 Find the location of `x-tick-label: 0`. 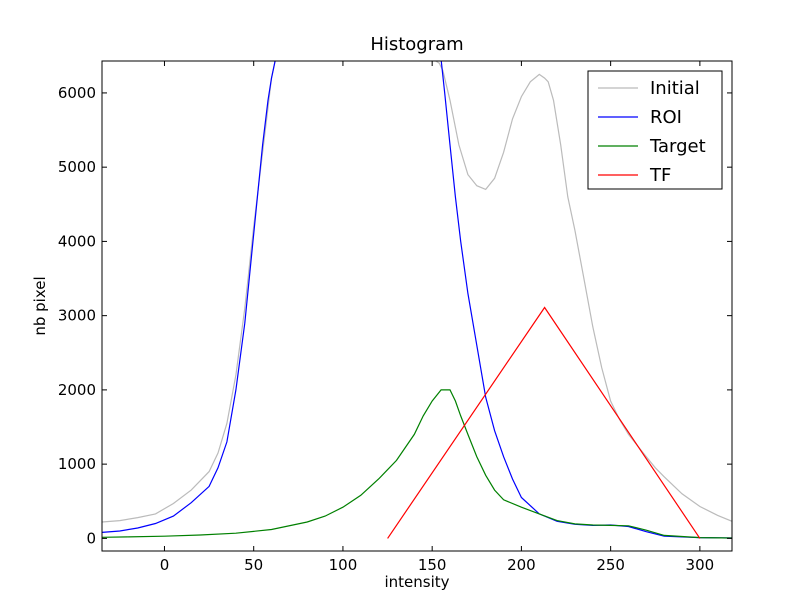

x-tick-label: 0 is located at coordinates (165, 565).